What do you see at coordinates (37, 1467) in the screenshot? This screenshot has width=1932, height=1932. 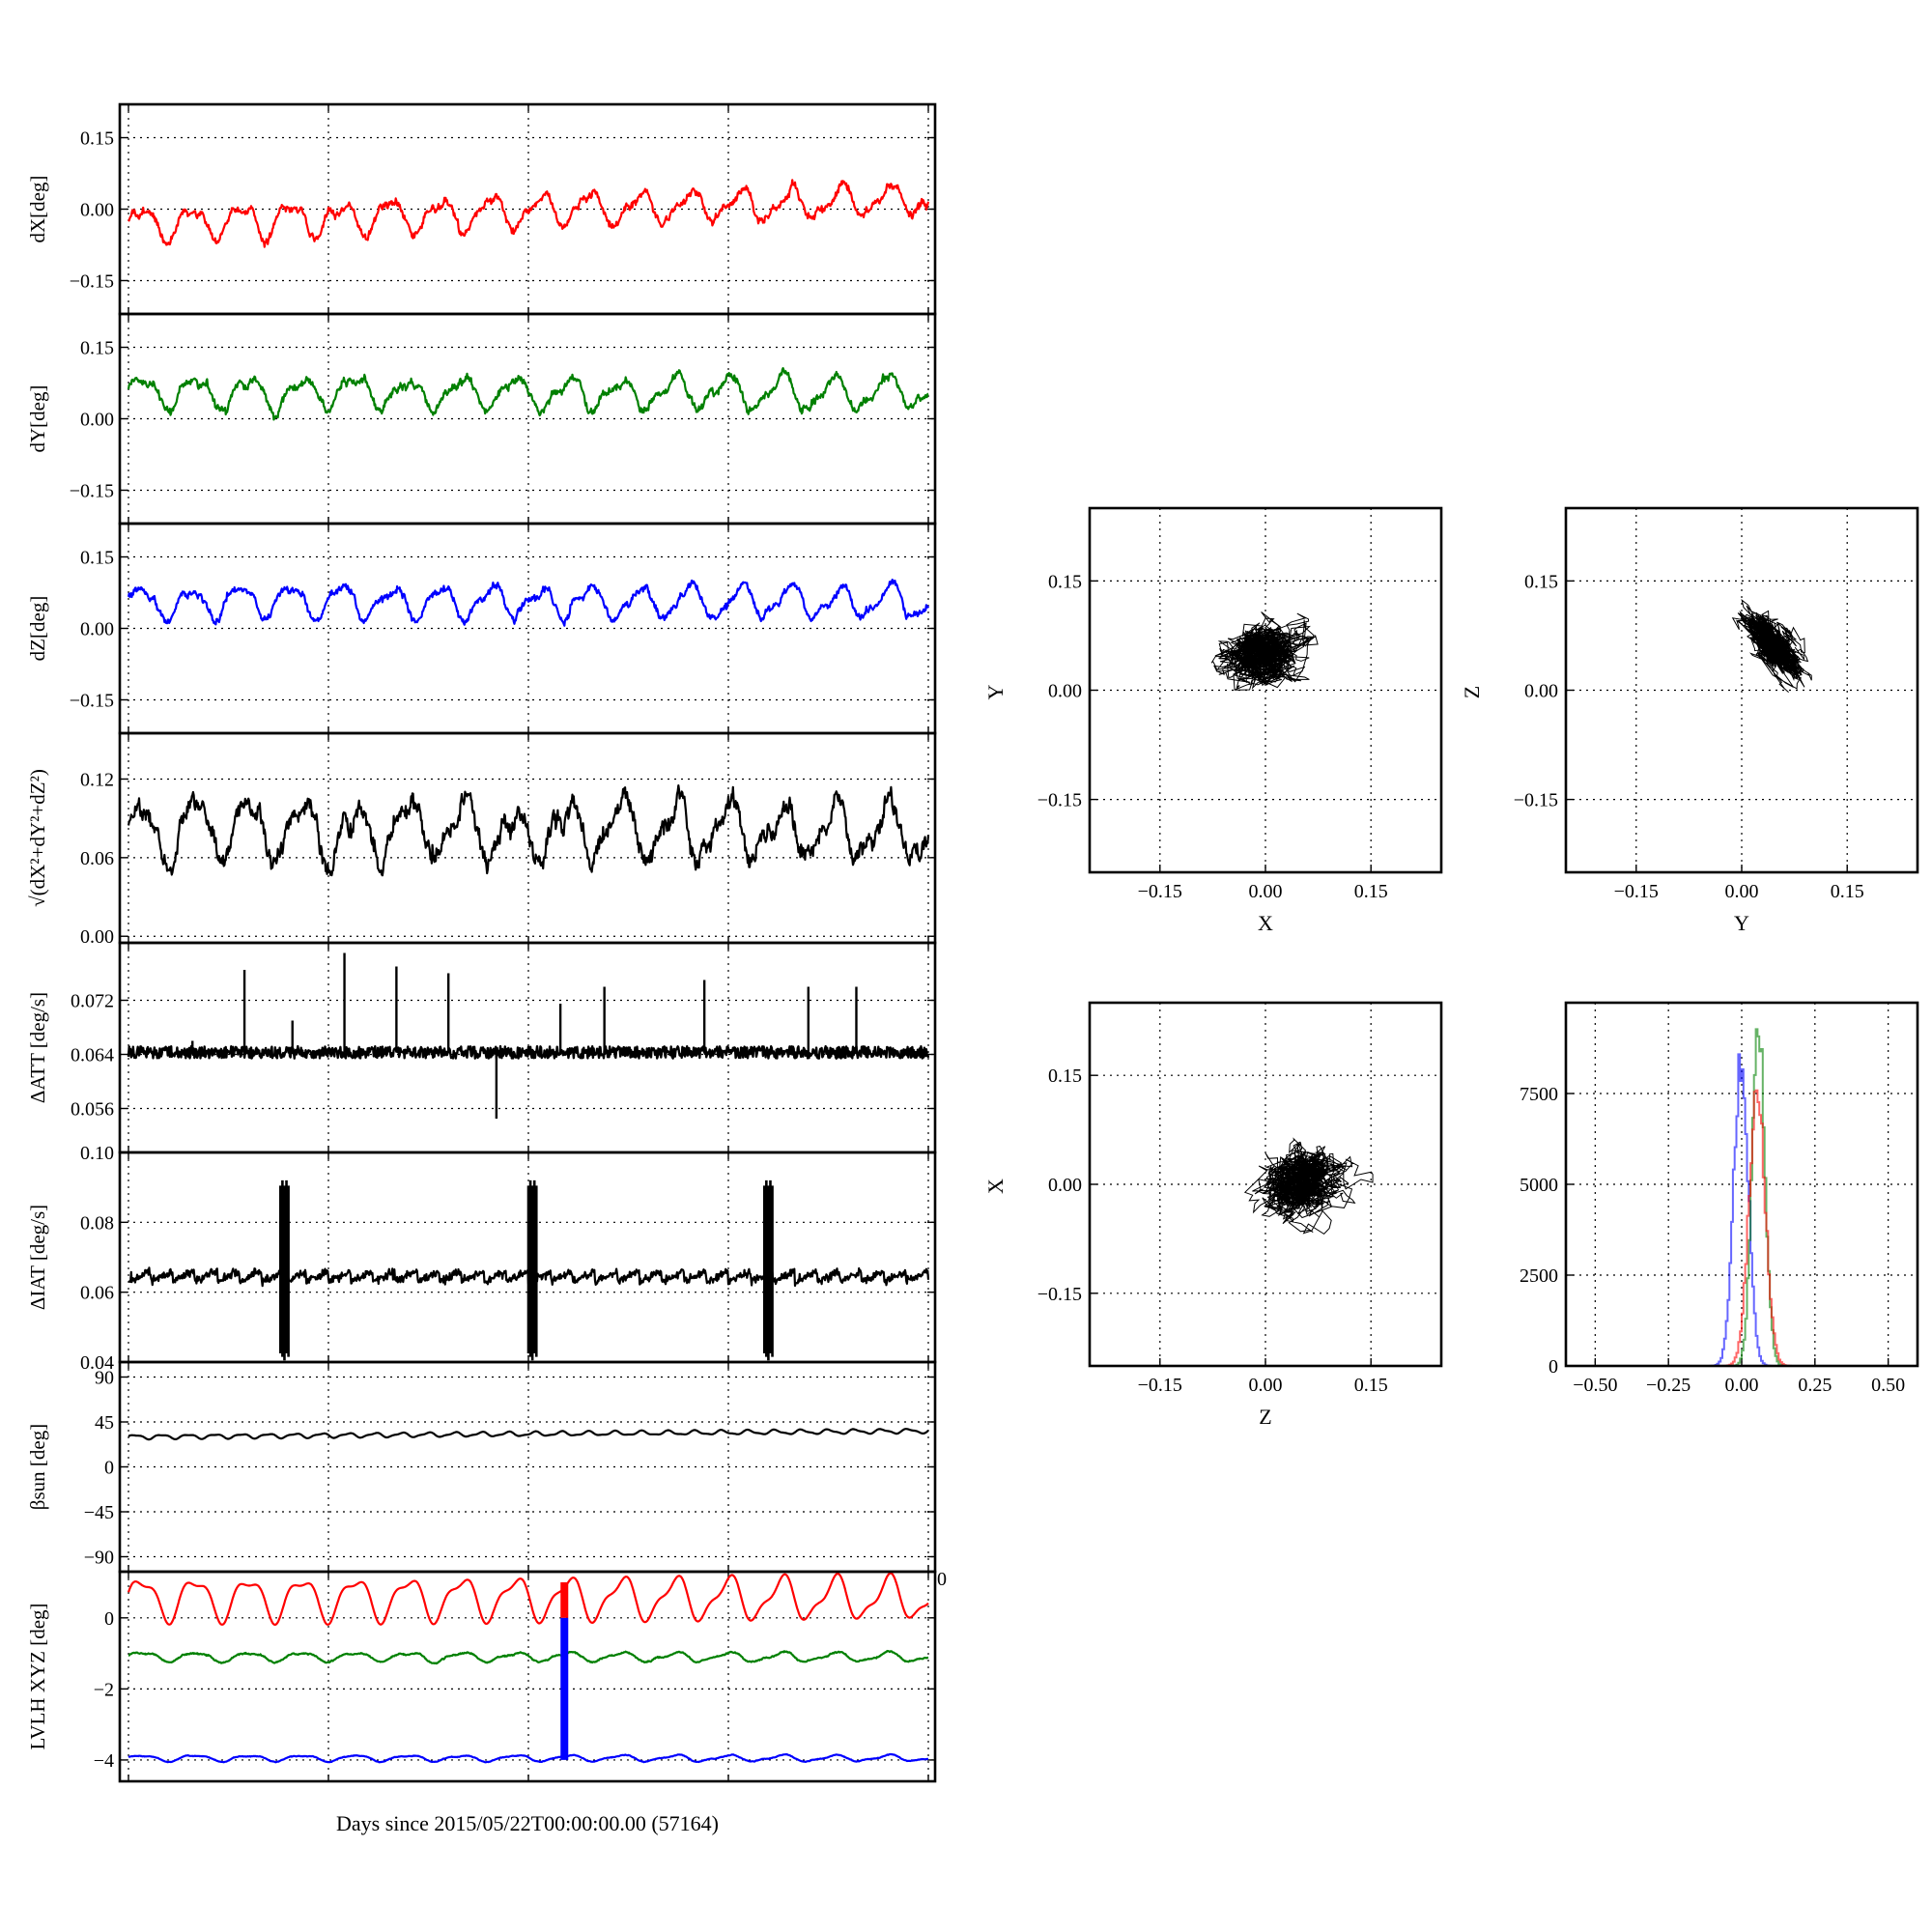 I see `y-axis-label: βsun [deg]` at bounding box center [37, 1467].